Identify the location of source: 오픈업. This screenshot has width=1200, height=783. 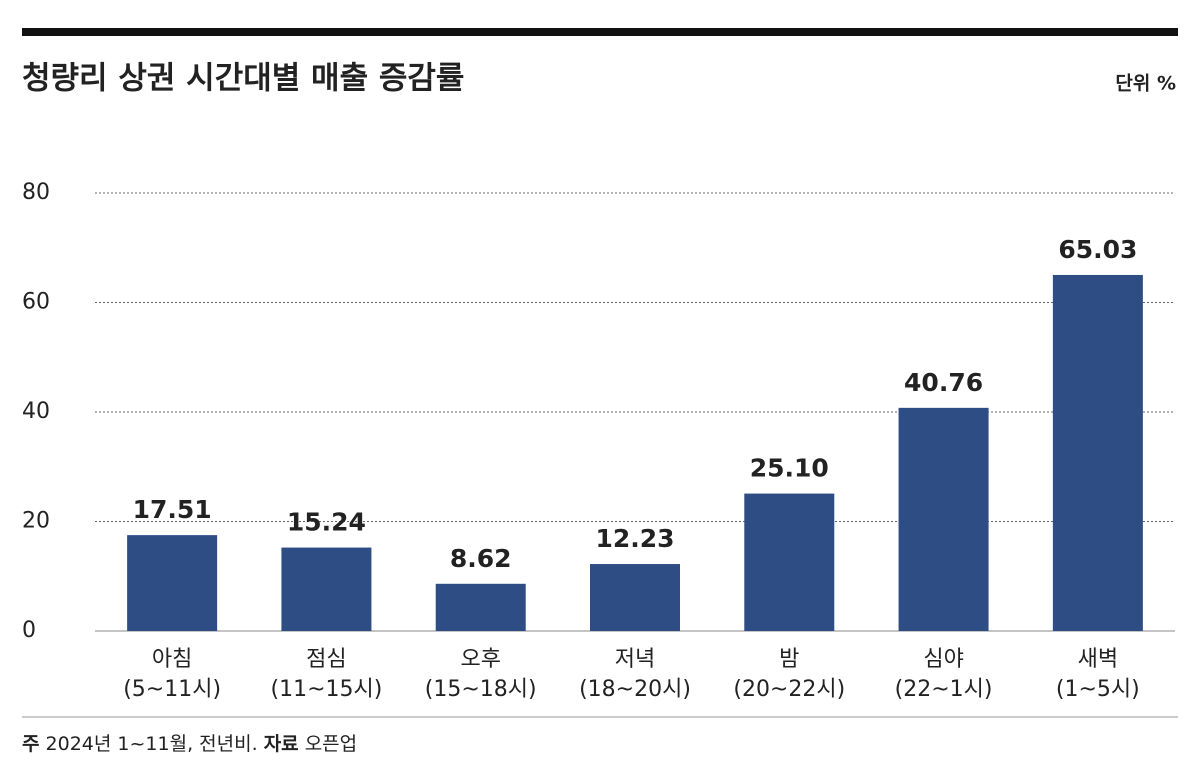
(331, 744).